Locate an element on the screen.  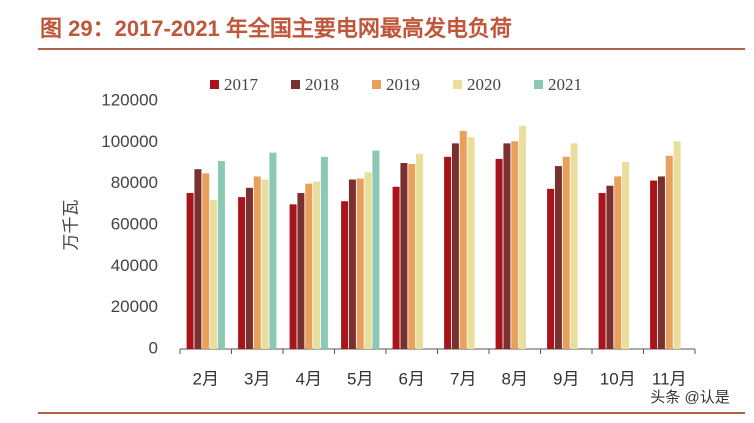
y-tick-label: 20000 is located at coordinates (134, 306).